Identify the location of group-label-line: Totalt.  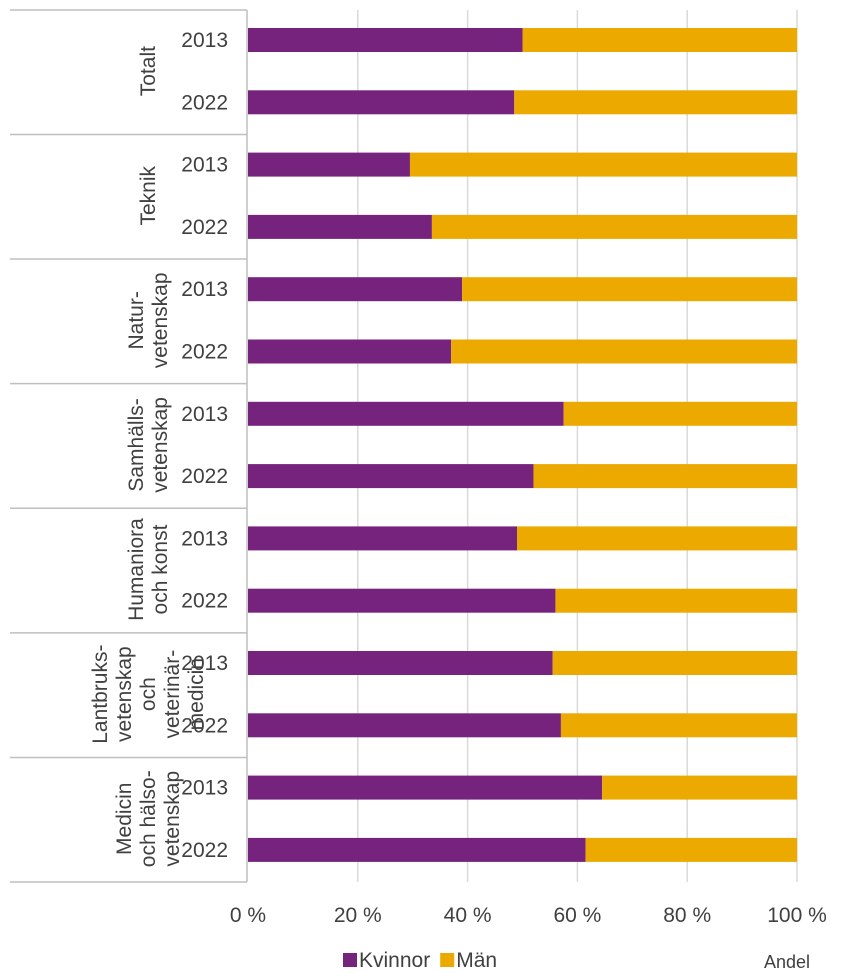
(148, 71).